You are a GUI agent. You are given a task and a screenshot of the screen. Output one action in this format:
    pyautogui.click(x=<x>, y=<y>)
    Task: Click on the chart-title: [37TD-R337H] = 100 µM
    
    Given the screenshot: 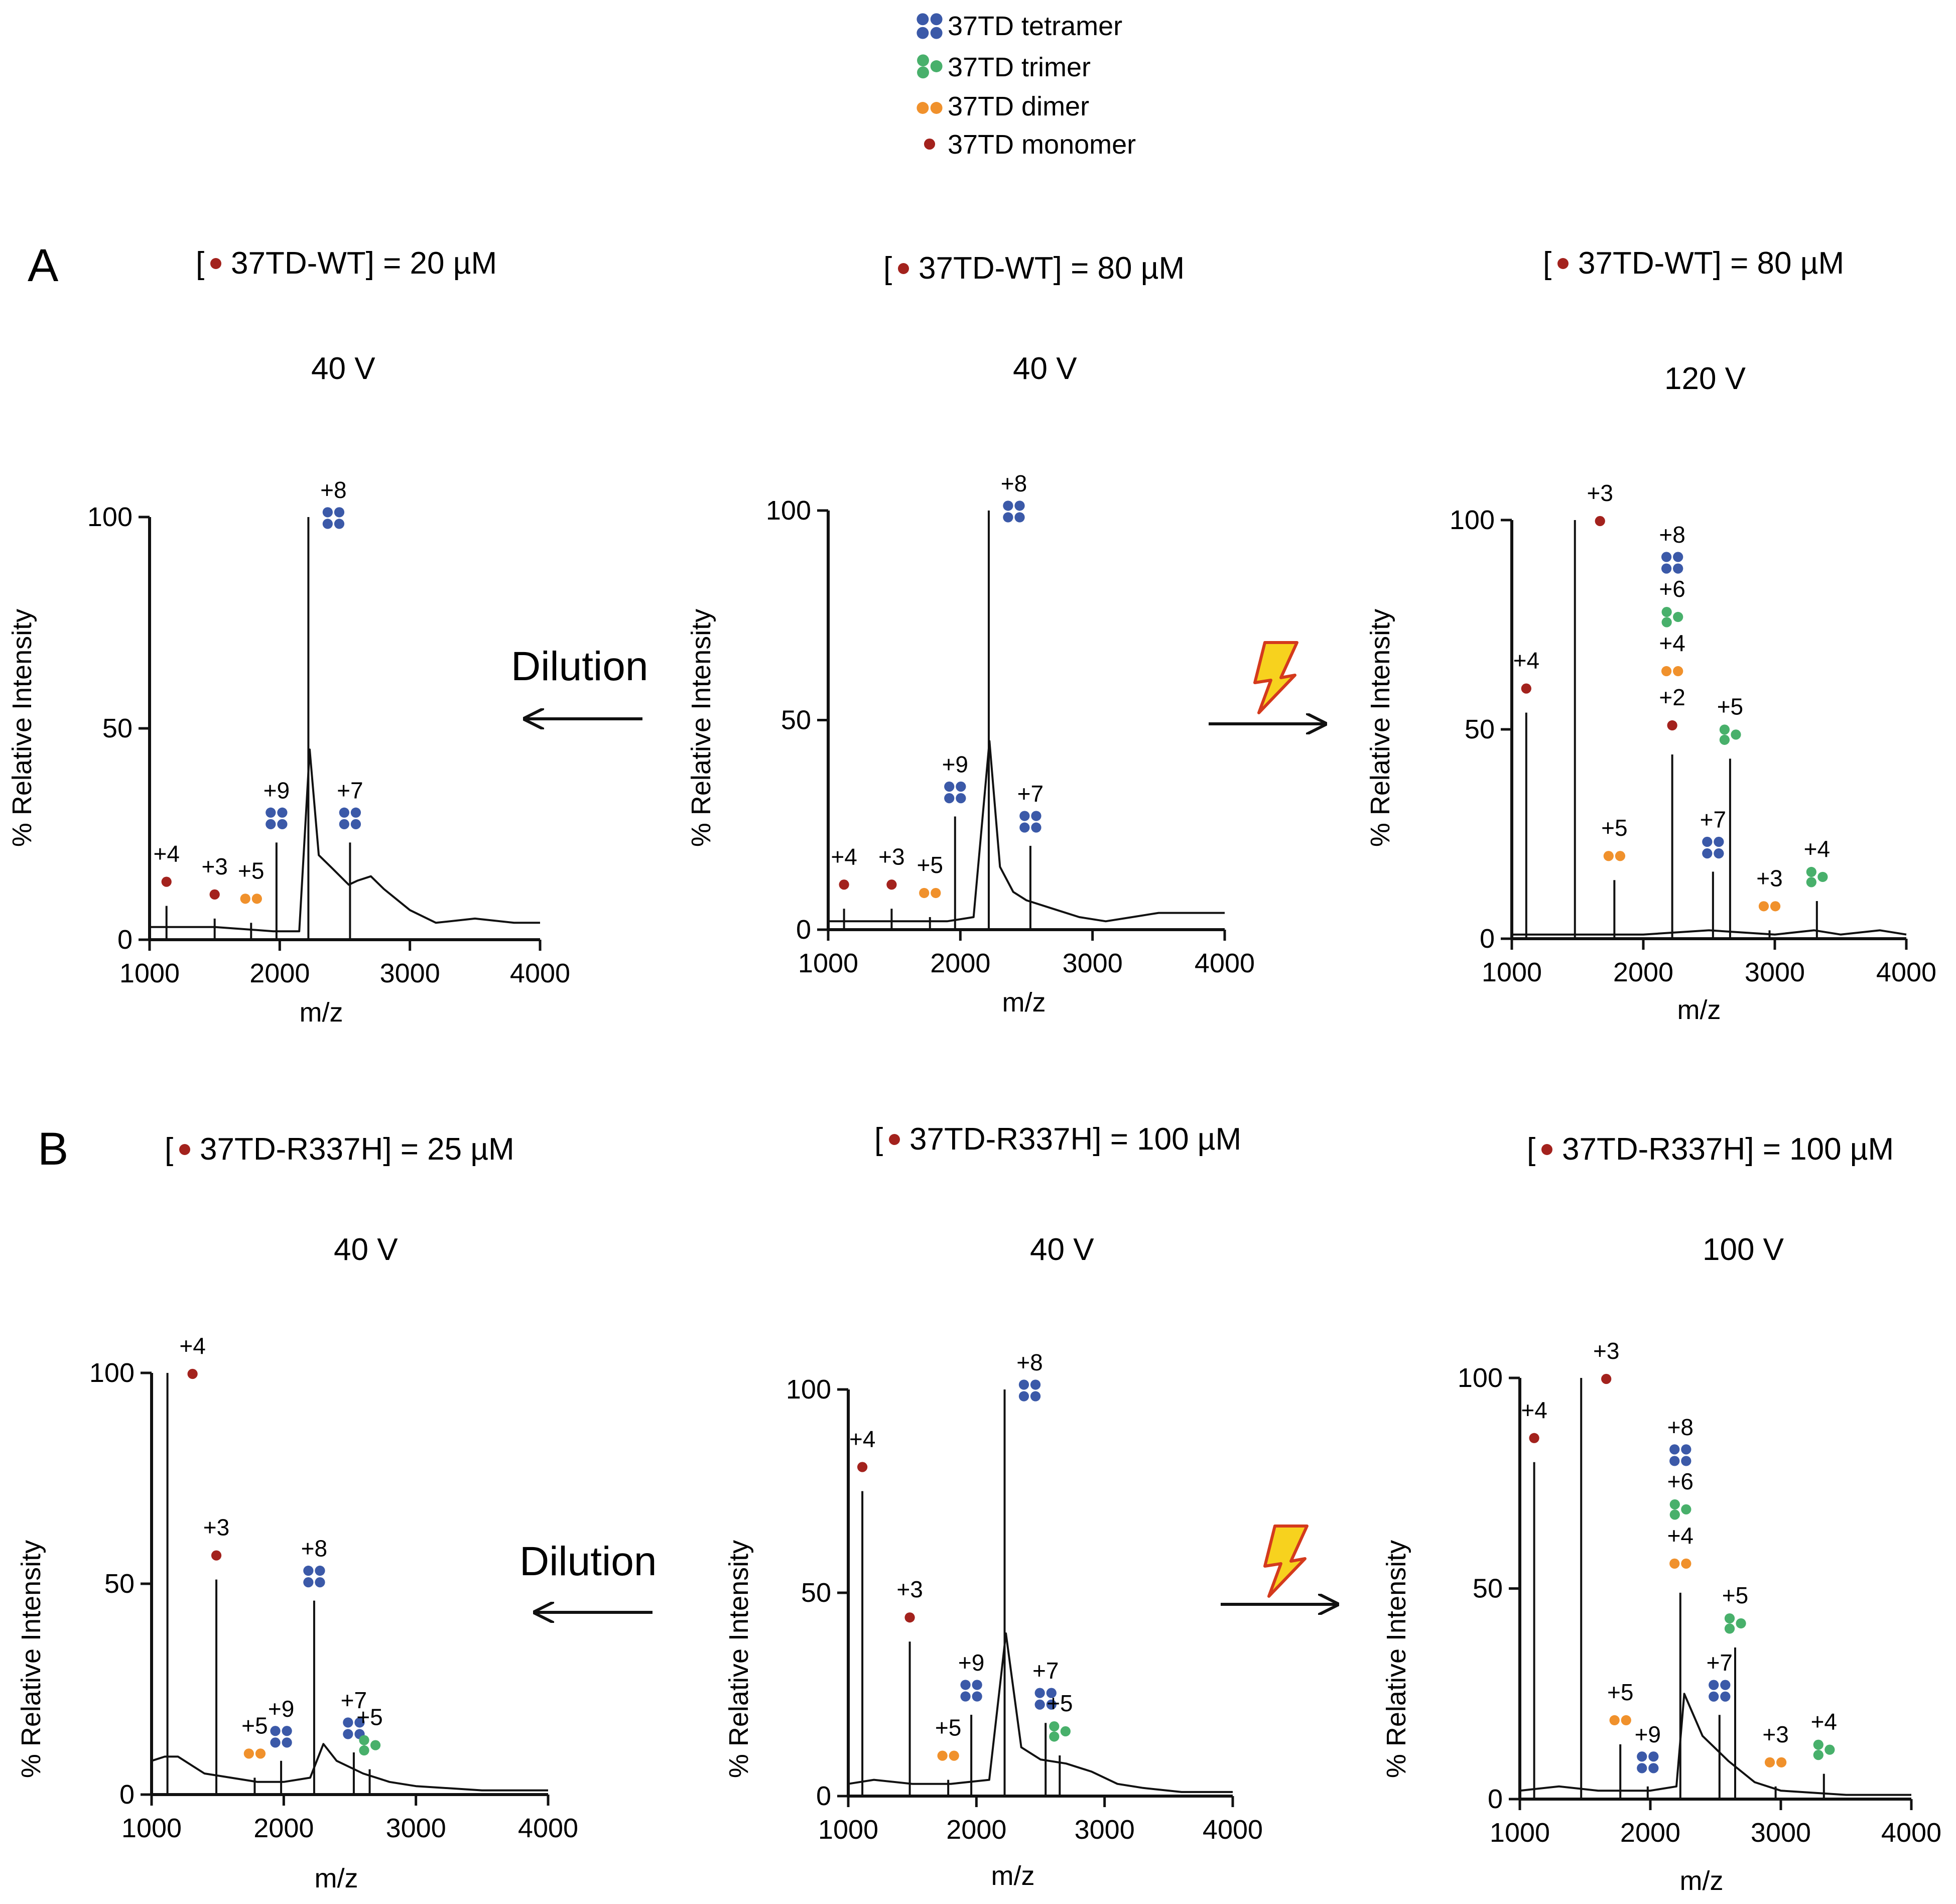 What is the action you would take?
    pyautogui.click(x=1057, y=1140)
    